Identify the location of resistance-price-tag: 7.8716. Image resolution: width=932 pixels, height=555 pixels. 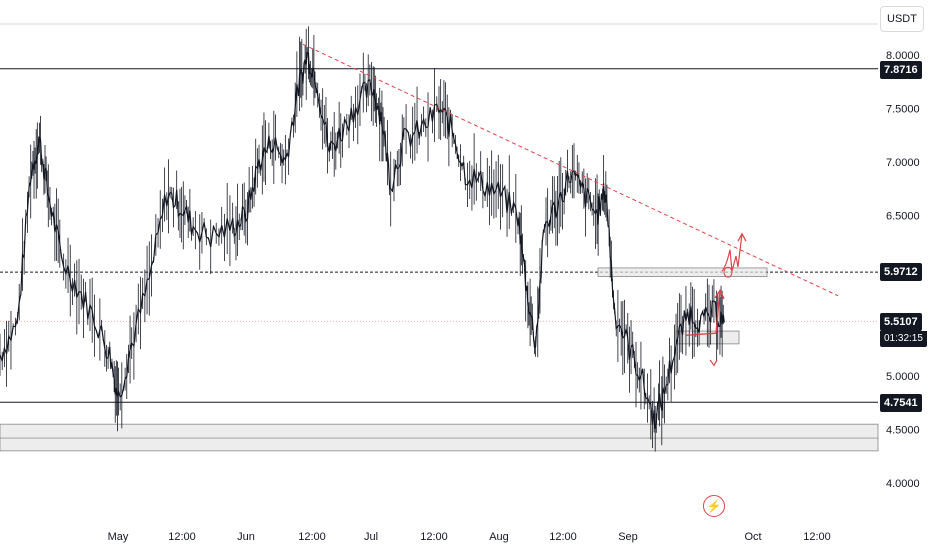
(901, 70).